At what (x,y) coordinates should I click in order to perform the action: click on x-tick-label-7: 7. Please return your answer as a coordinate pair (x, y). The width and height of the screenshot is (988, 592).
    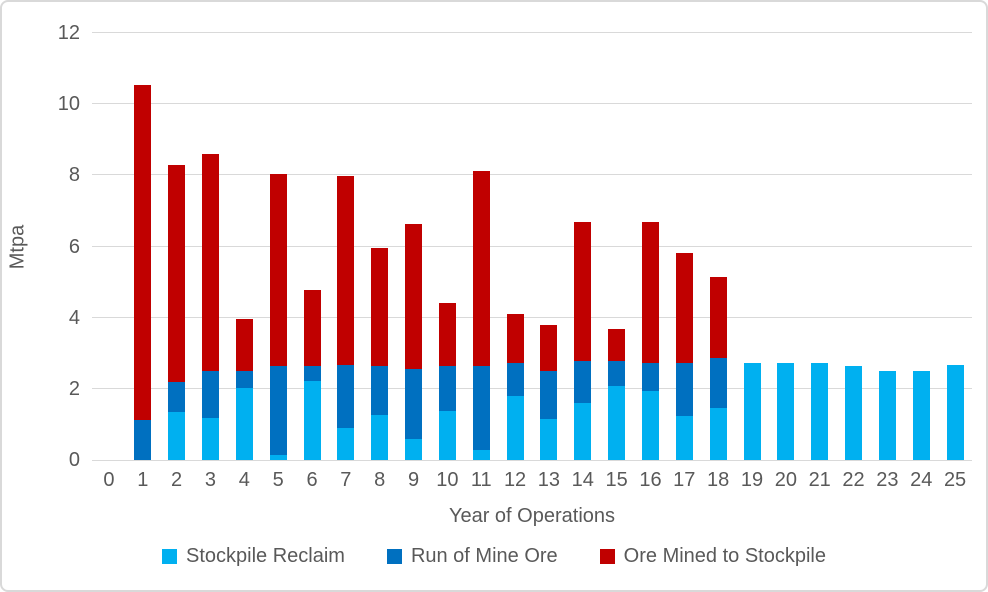
    Looking at the image, I should click on (346, 480).